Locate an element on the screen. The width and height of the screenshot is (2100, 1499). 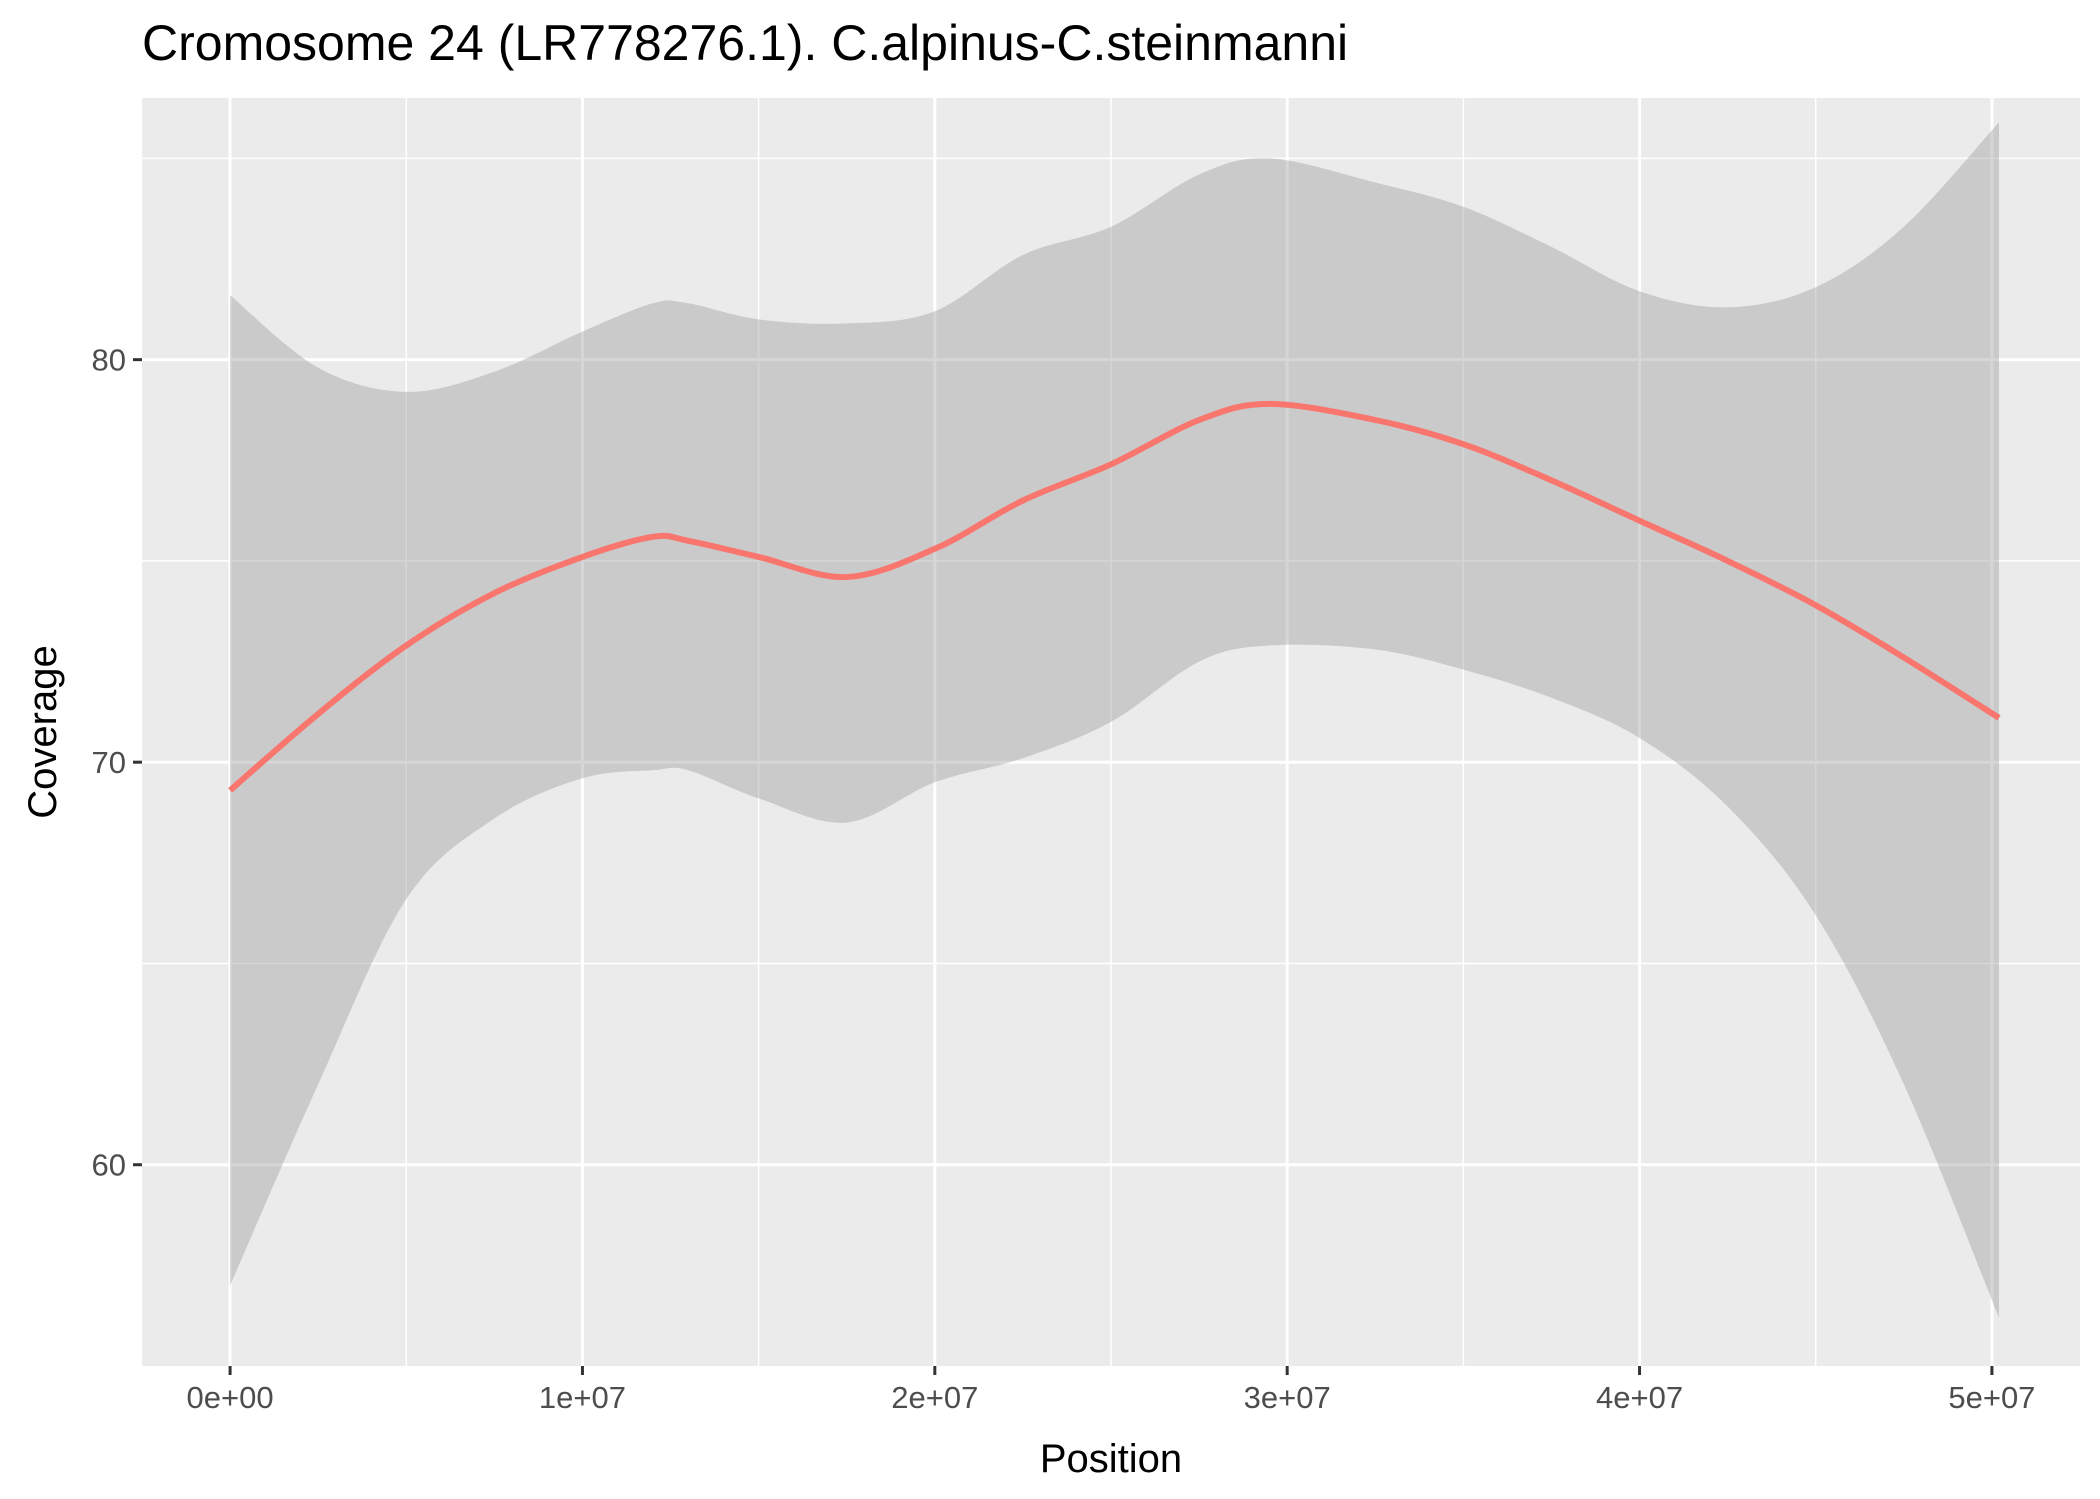
y-tick-label: 60 is located at coordinates (109, 1165).